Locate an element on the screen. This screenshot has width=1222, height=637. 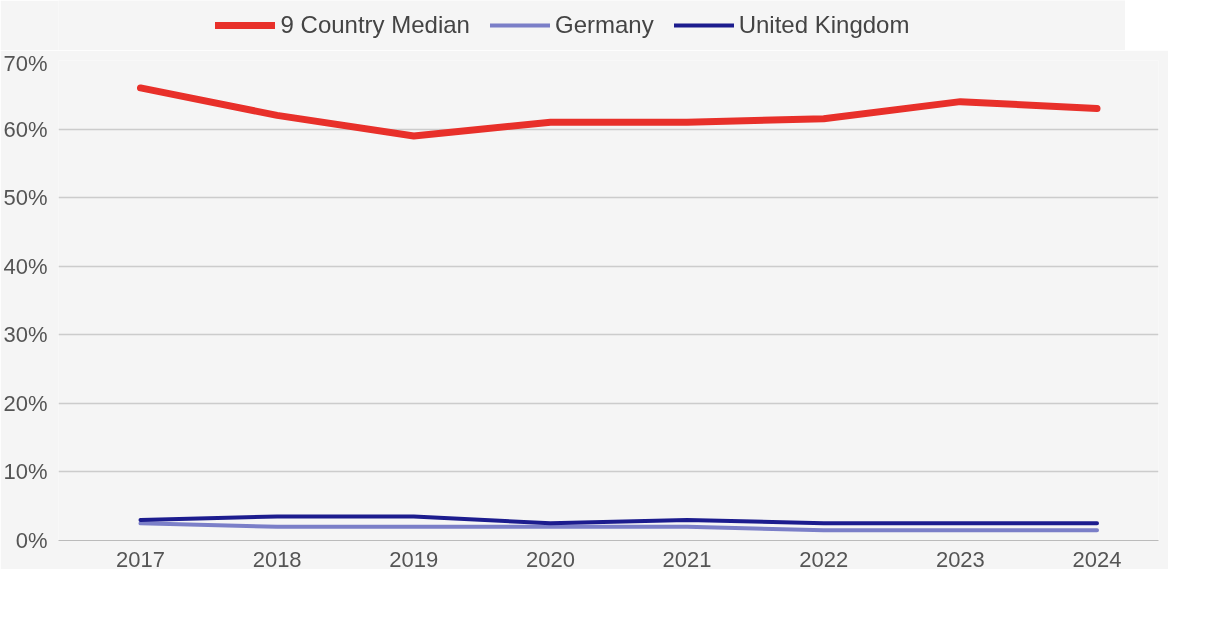
x-tick-label: 2020 is located at coordinates (550, 559).